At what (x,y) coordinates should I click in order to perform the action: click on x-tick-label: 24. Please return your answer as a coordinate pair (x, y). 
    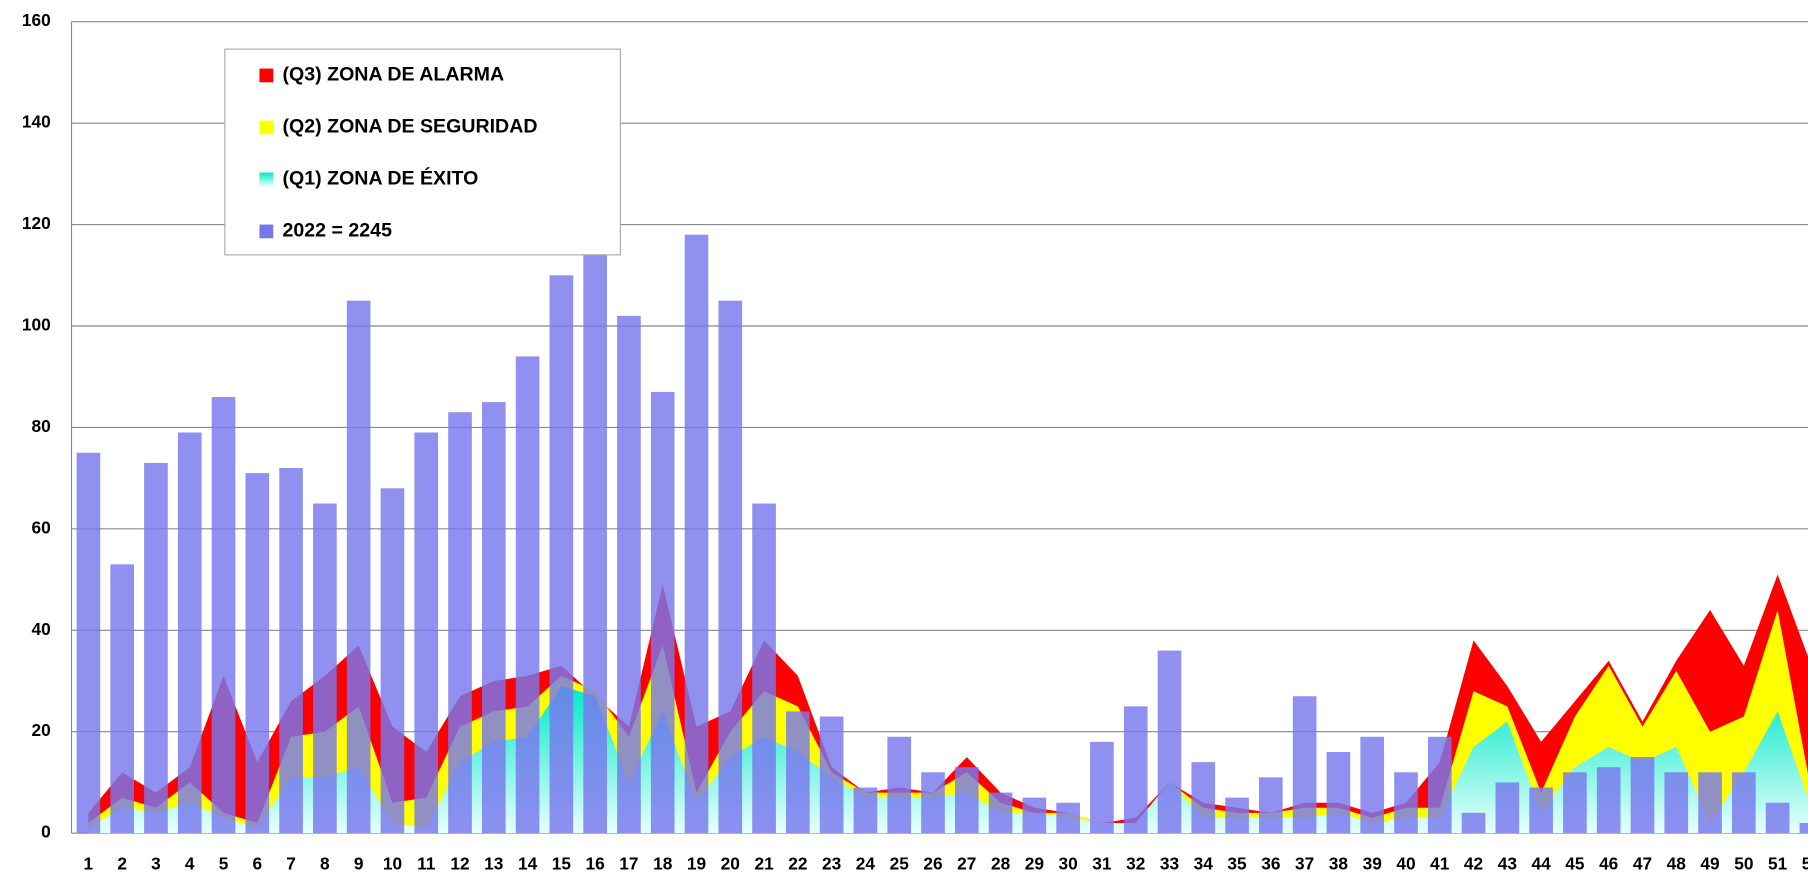
    Looking at the image, I should click on (866, 864).